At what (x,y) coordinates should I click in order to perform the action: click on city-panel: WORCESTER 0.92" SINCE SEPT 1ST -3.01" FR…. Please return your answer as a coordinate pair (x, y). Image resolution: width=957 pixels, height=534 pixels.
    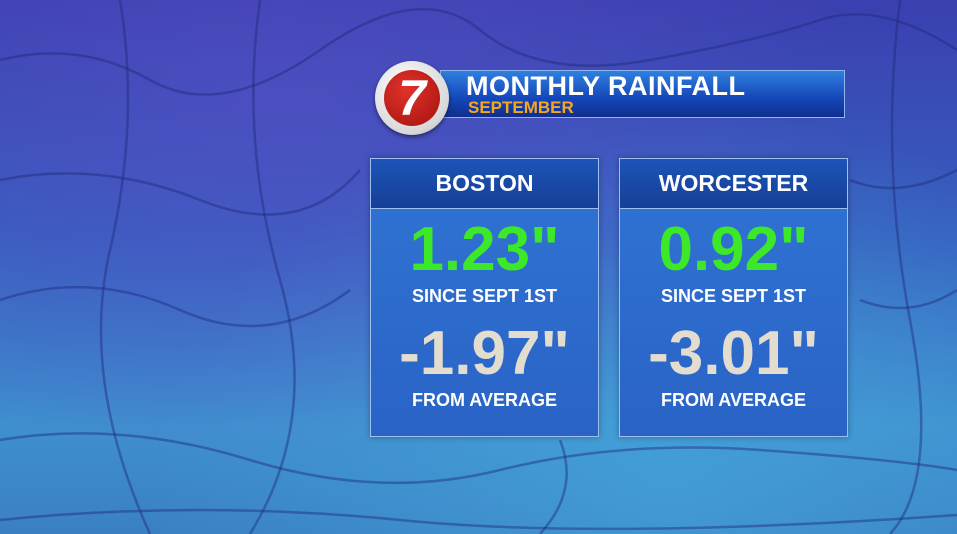
    Looking at the image, I should click on (733, 297).